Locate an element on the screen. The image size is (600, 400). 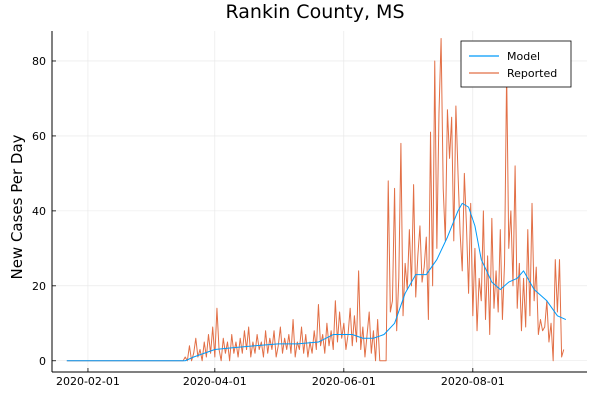
x-tick-label: 2020-02-01 is located at coordinates (88, 381).